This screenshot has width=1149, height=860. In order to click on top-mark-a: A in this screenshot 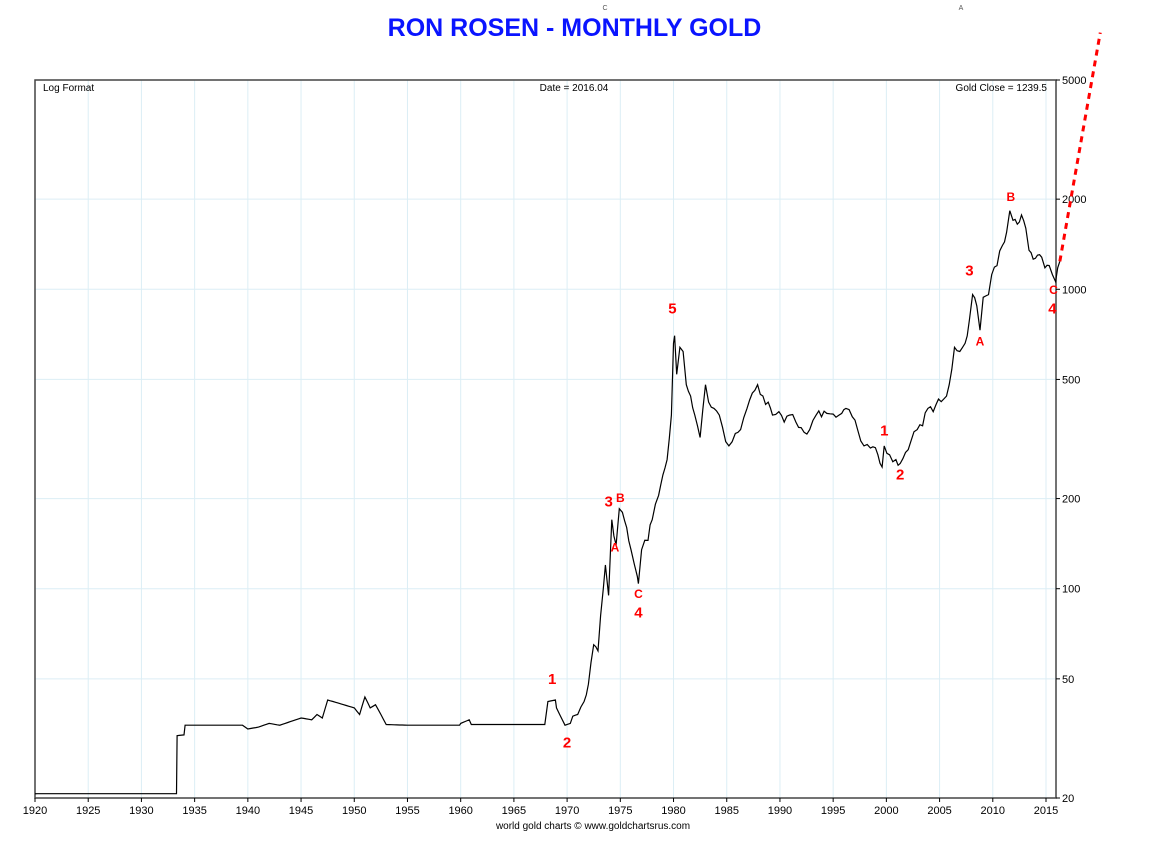, I will do `click(961, 8)`.